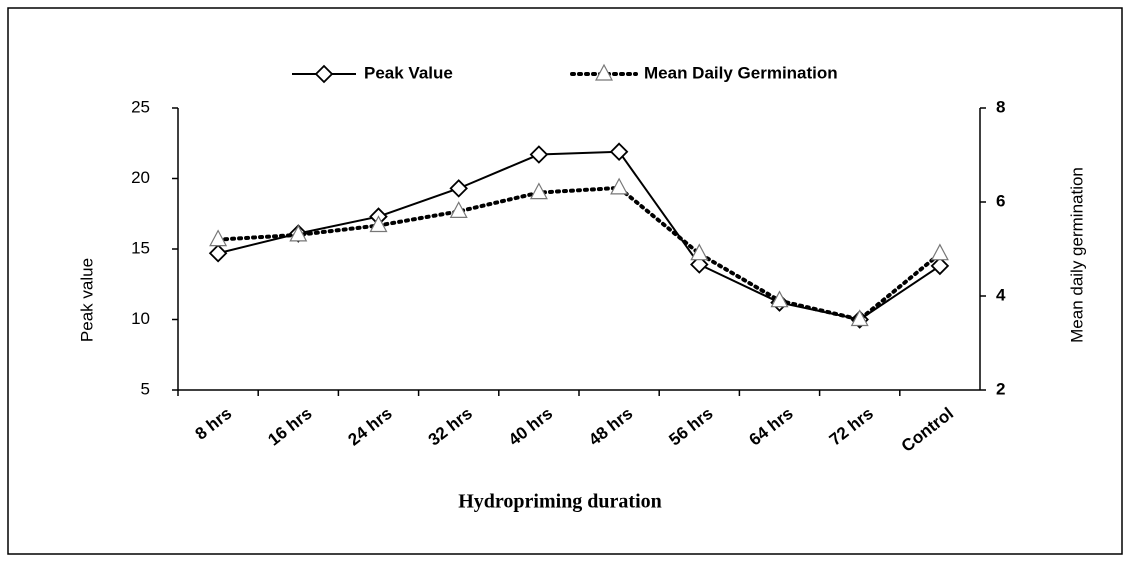  I want to click on y2-tick-label: 6, so click(1000, 200).